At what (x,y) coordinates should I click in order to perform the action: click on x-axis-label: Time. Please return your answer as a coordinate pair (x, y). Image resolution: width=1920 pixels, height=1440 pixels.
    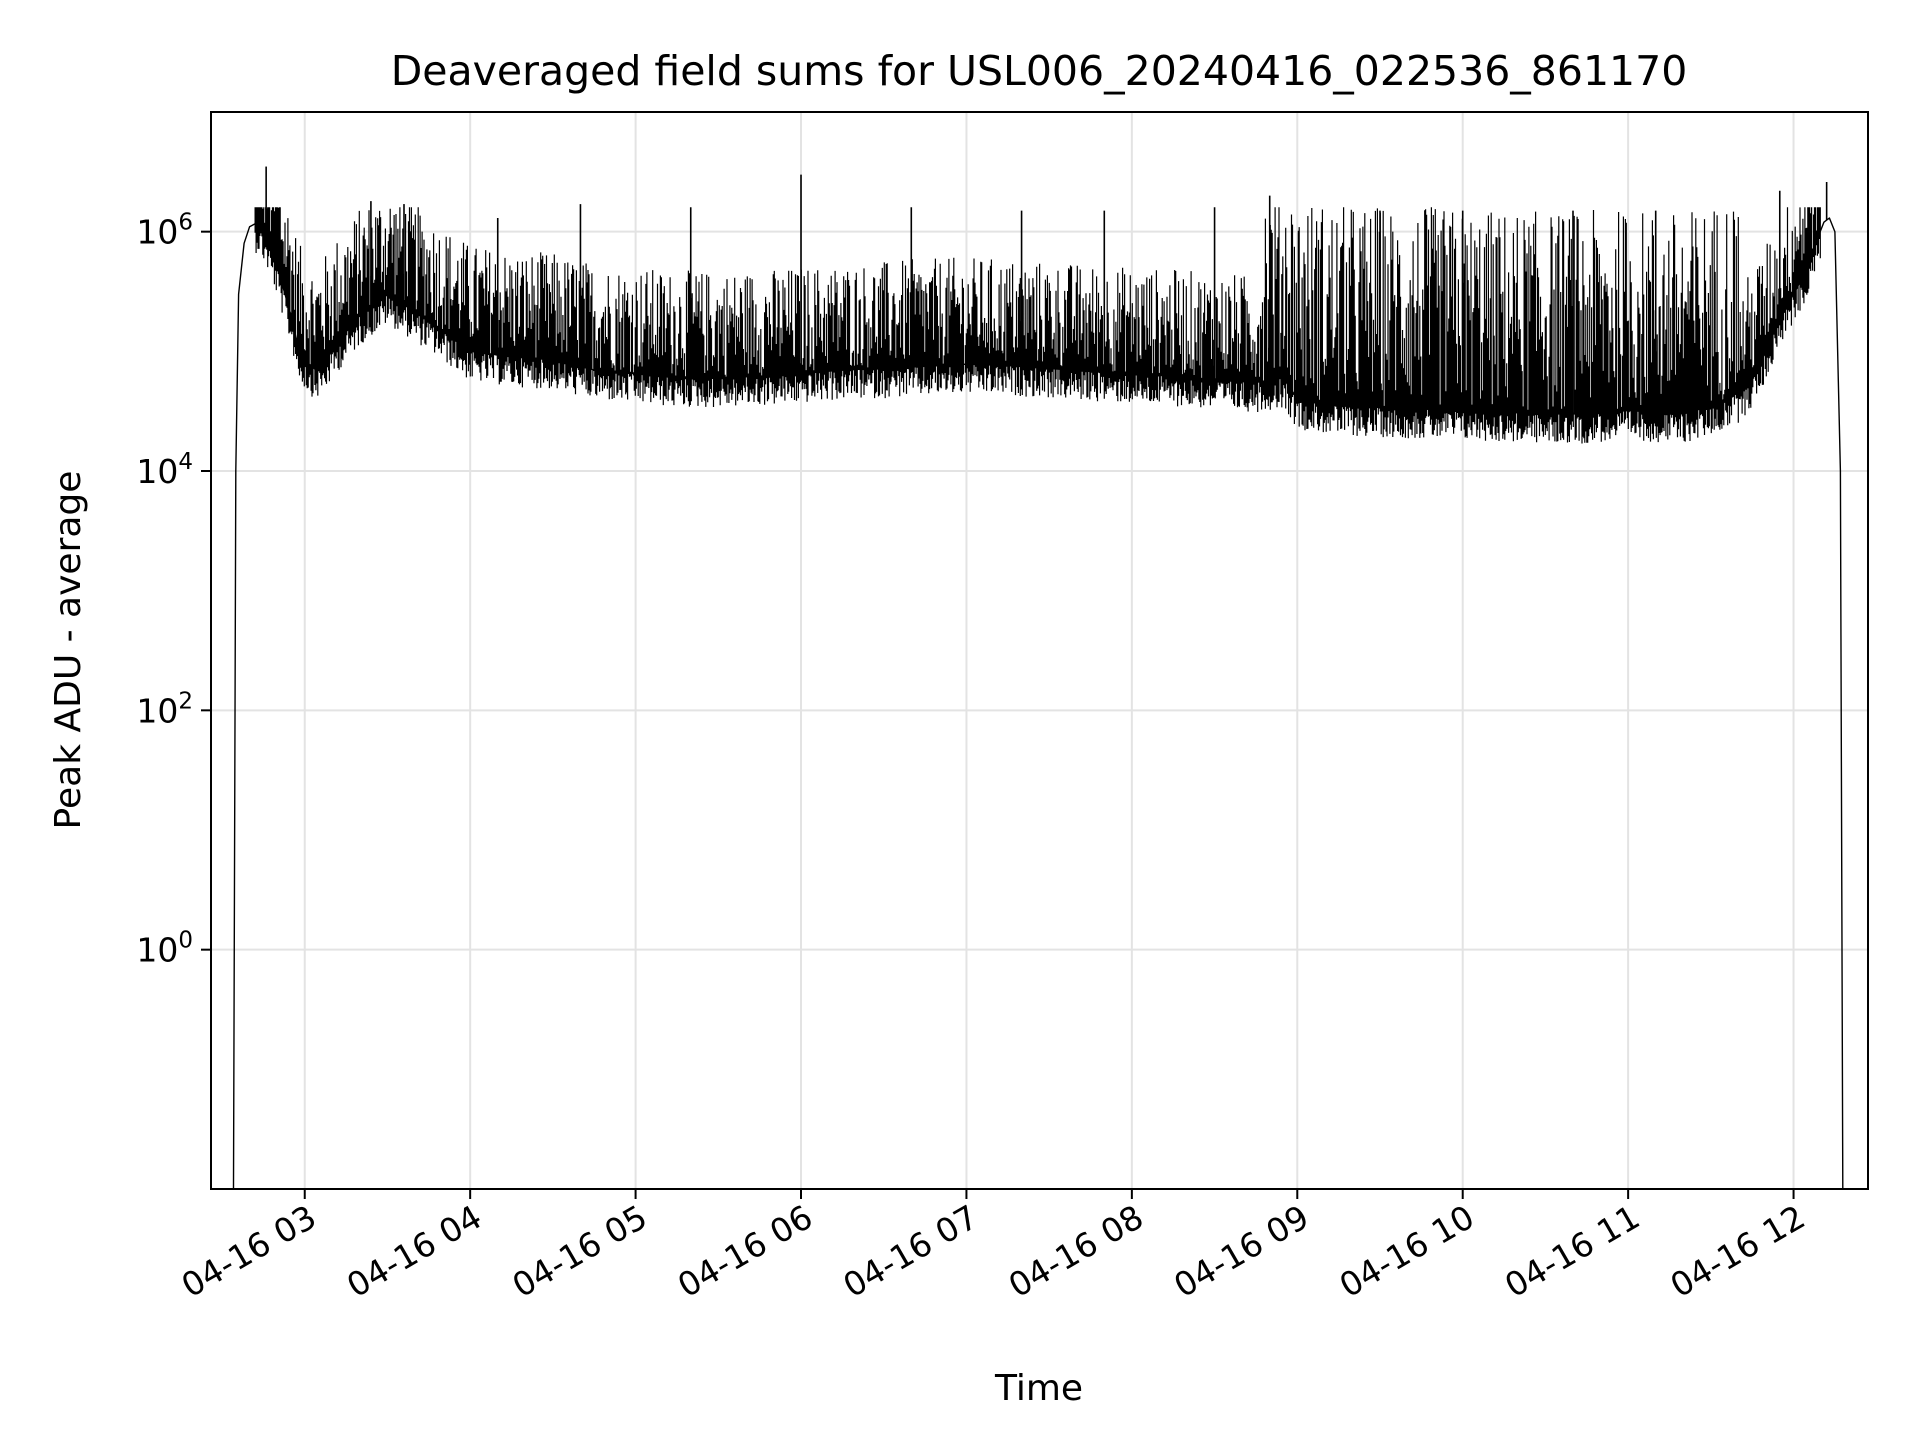
    Looking at the image, I should click on (1038, 1388).